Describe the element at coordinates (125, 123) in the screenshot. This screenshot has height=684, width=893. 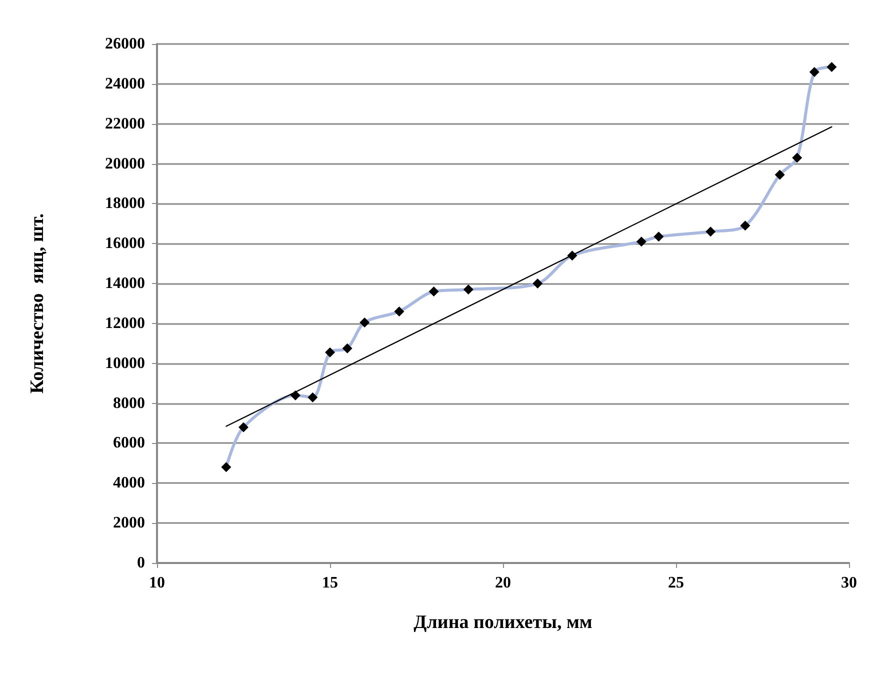
I see `y-tick-label: 22000` at that location.